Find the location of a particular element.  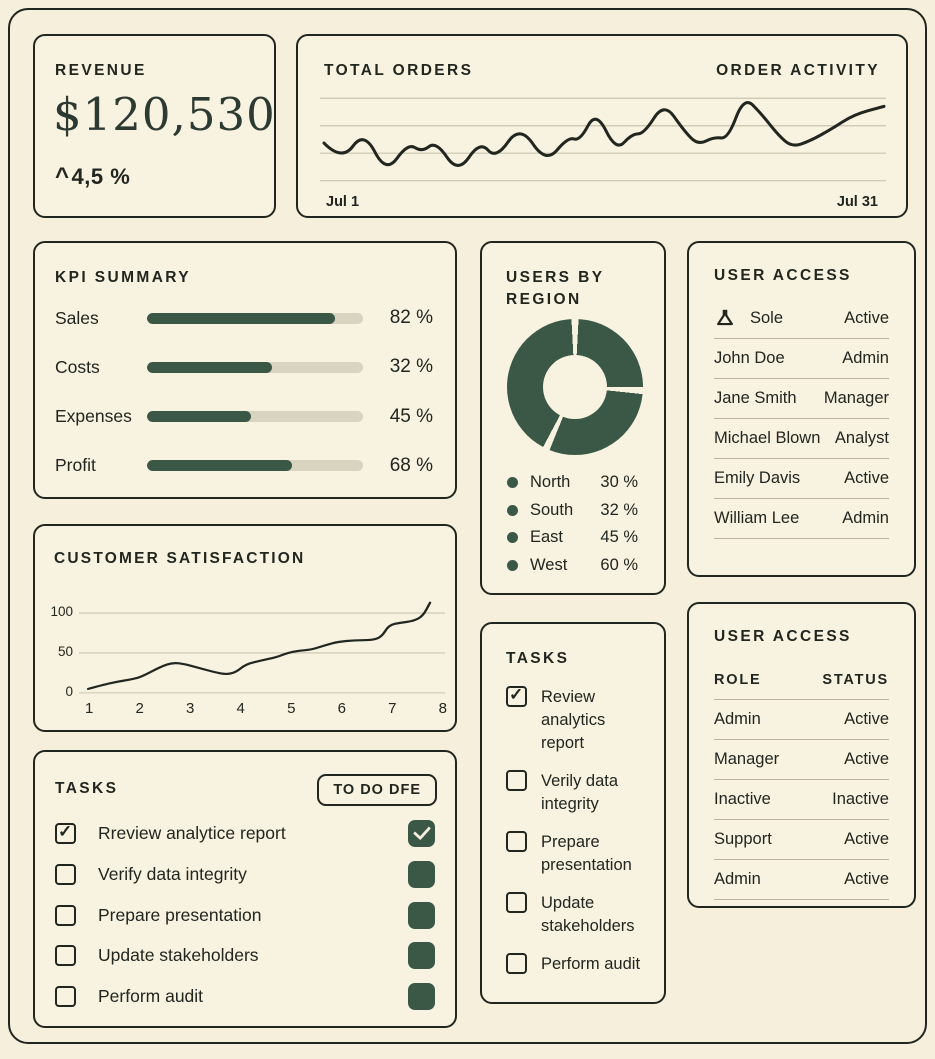

column-role: ROLE is located at coordinates (738, 679).